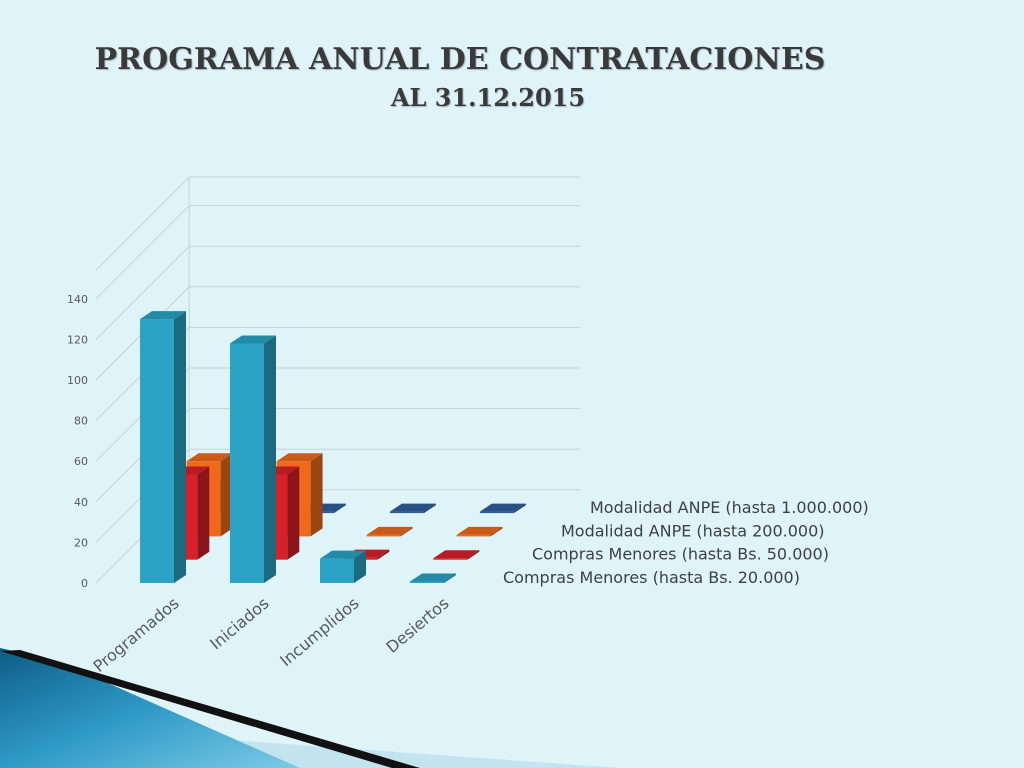  I want to click on y-tick-label: 80, so click(81, 421).